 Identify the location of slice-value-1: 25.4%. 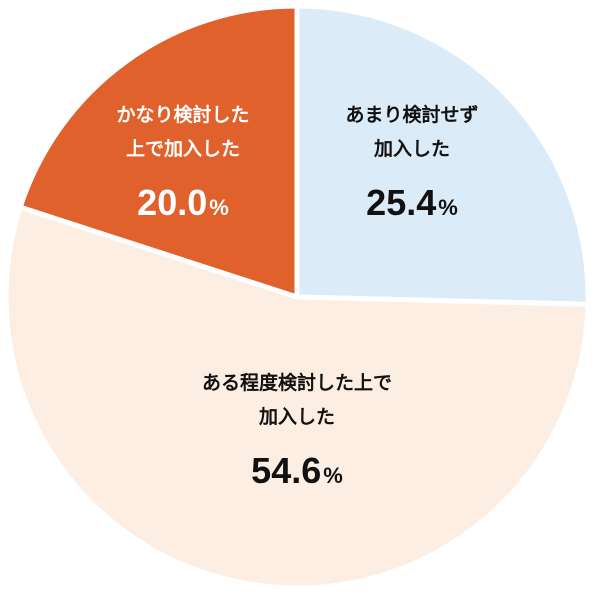
(412, 202).